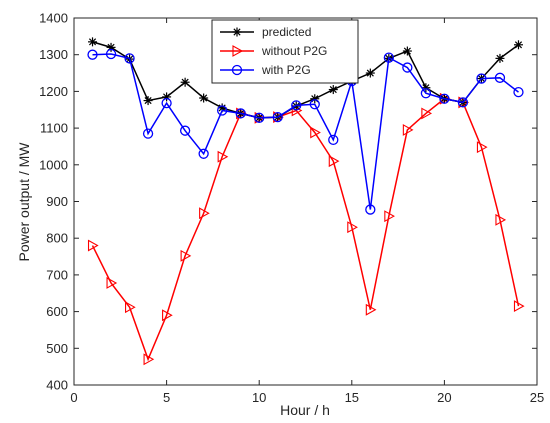  I want to click on y-tick-label: 700, so click(57, 274).